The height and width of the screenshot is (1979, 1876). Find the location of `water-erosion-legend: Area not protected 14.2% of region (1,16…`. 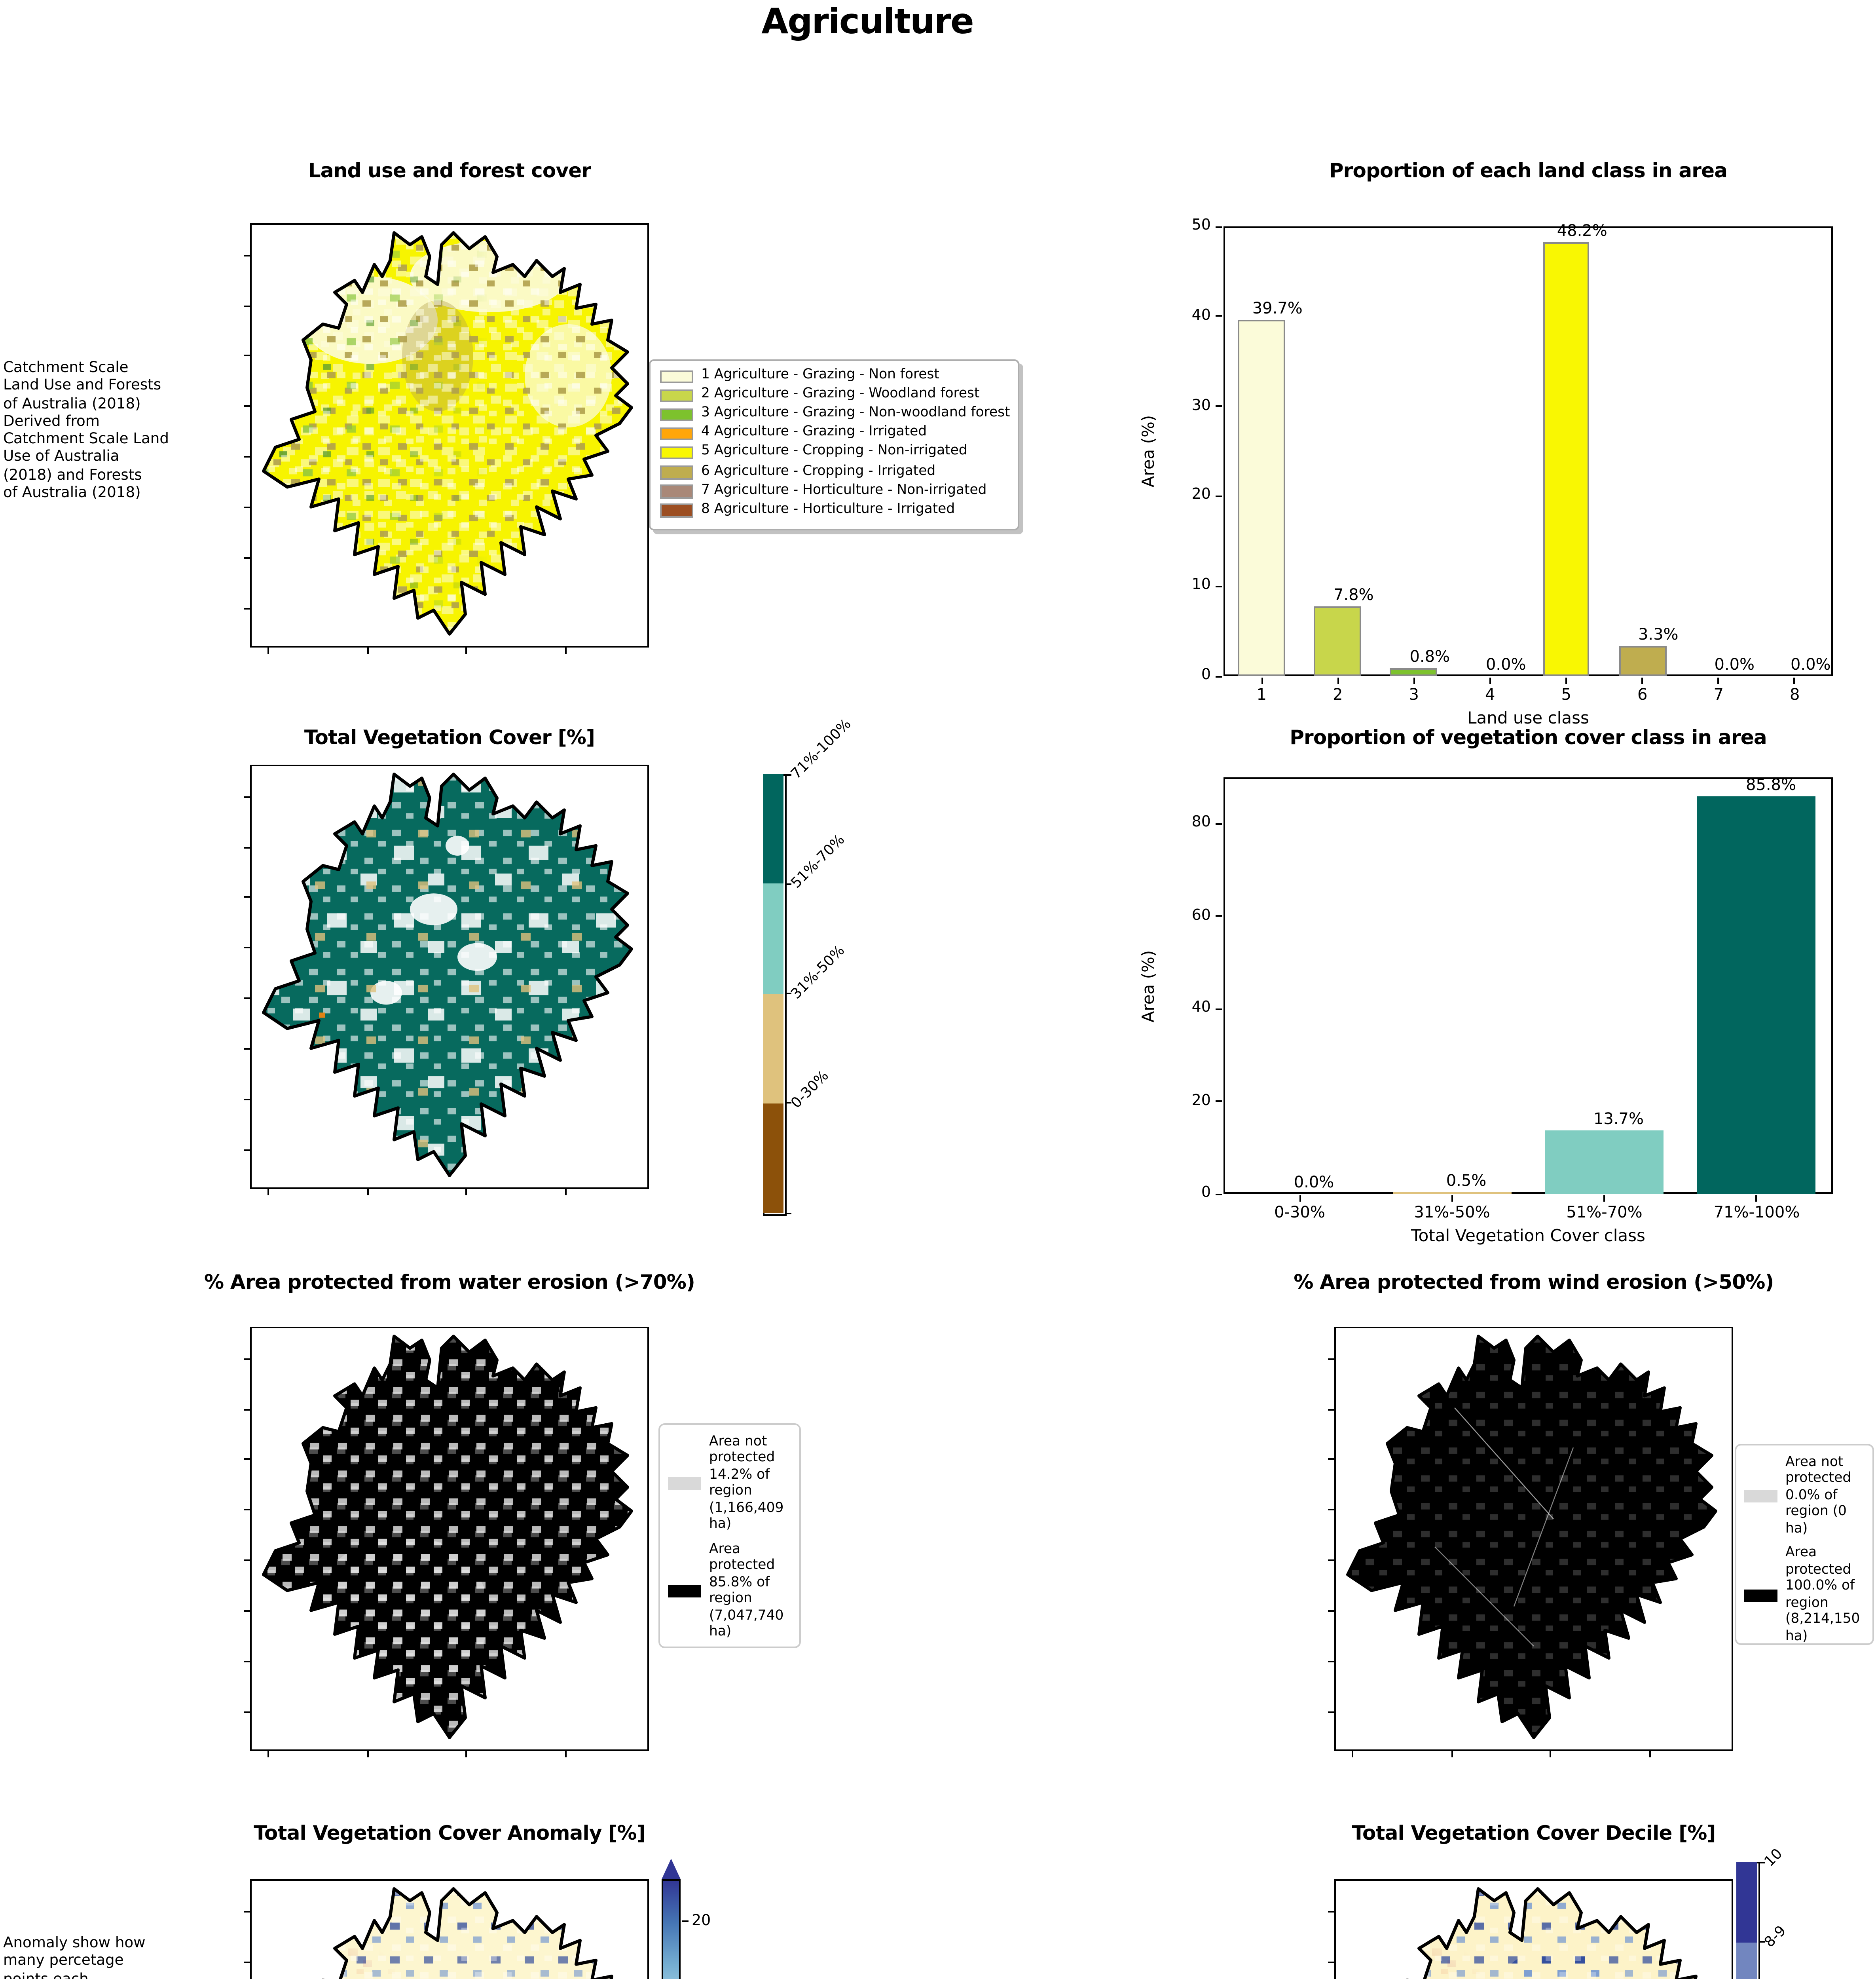

water-erosion-legend: Area not protected 14.2% of region (1,16… is located at coordinates (729, 1535).